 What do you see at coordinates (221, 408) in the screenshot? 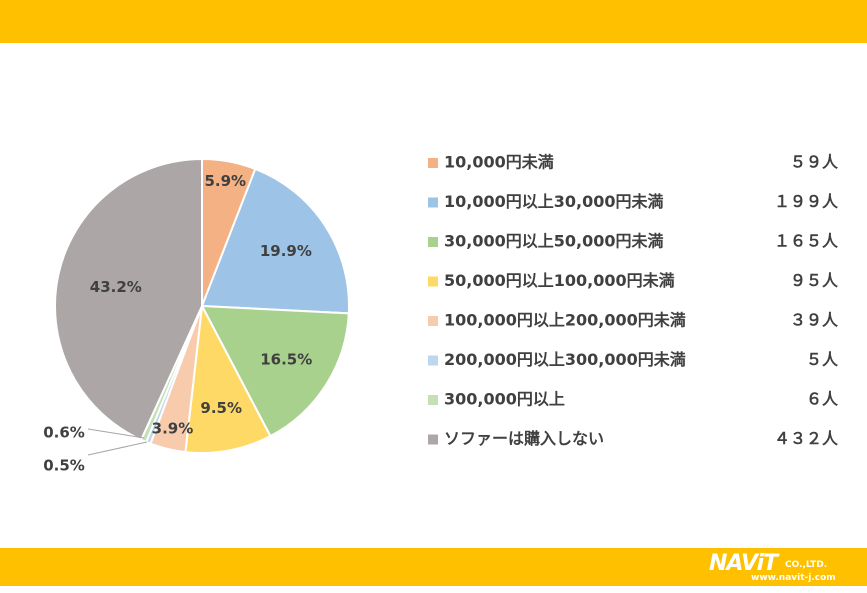
I see `data-label-4: 9.5%` at bounding box center [221, 408].